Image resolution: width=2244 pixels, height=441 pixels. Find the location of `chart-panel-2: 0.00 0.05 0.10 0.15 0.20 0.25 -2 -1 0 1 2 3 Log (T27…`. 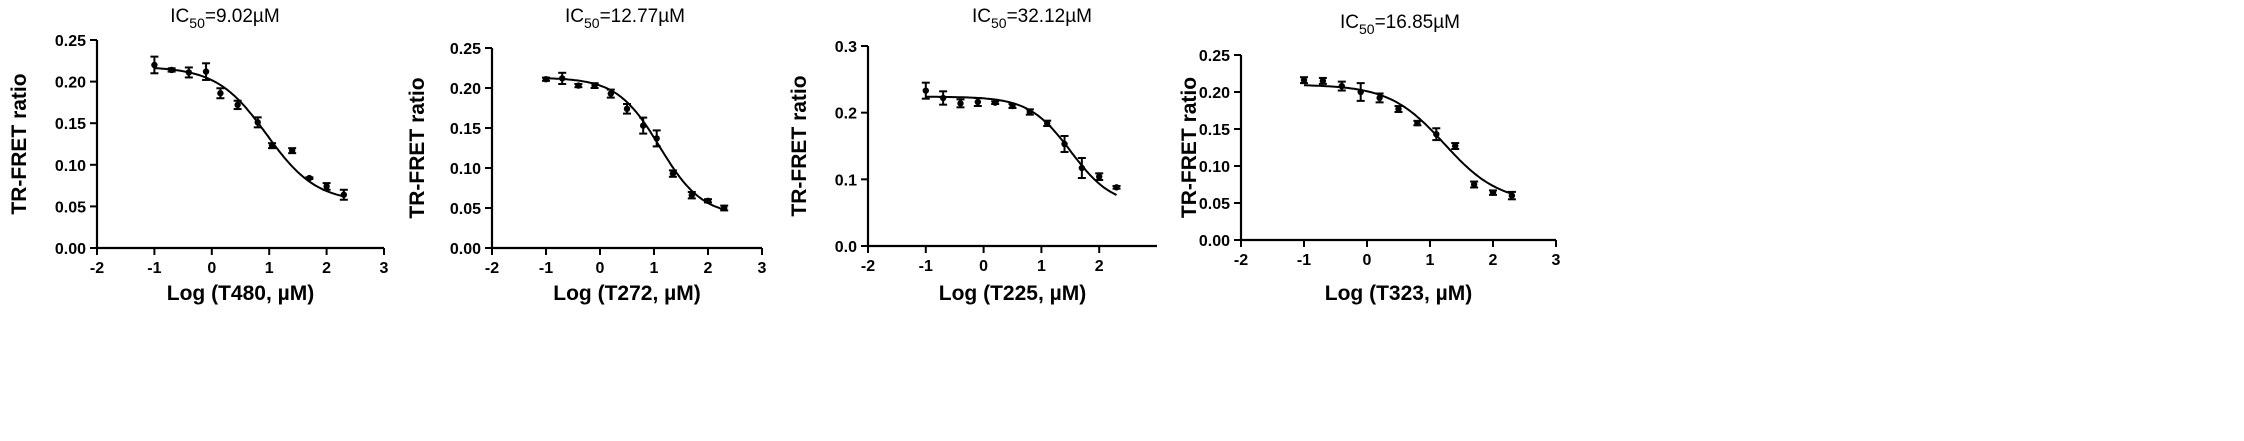

chart-panel-2: 0.00 0.05 0.10 0.15 0.20 0.25 -2 -1 0 1 2 3 Log (T27… is located at coordinates (586, 155).